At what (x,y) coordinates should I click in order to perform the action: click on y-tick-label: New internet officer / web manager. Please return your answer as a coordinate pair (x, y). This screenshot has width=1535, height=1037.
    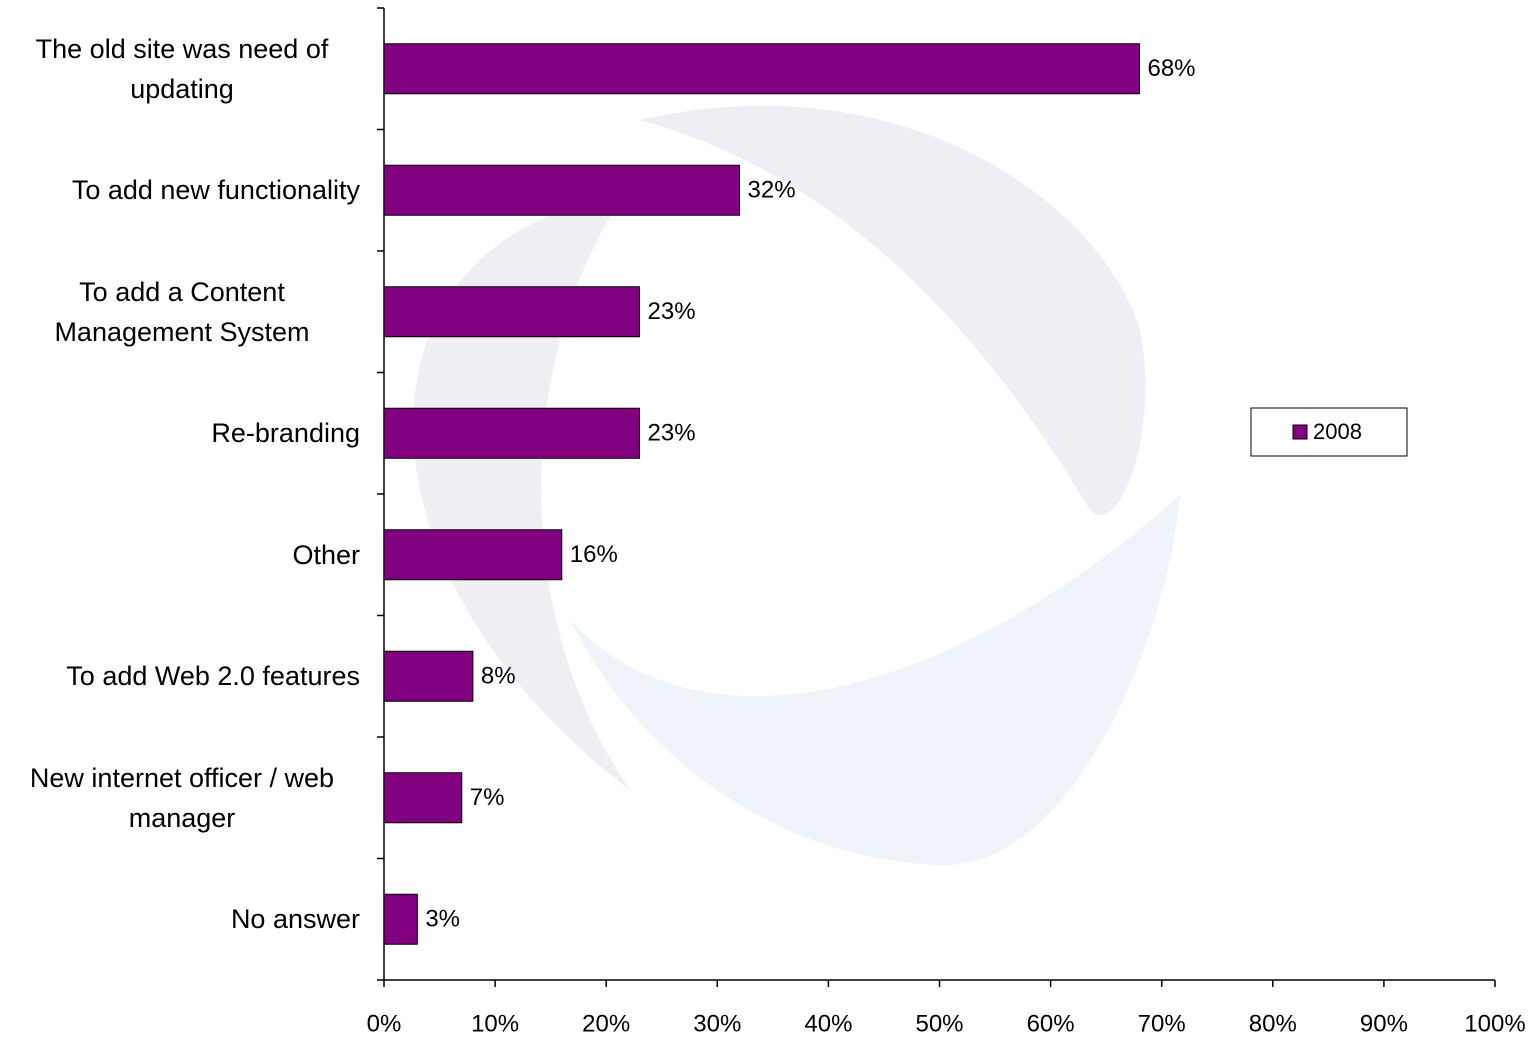
    Looking at the image, I should click on (182, 797).